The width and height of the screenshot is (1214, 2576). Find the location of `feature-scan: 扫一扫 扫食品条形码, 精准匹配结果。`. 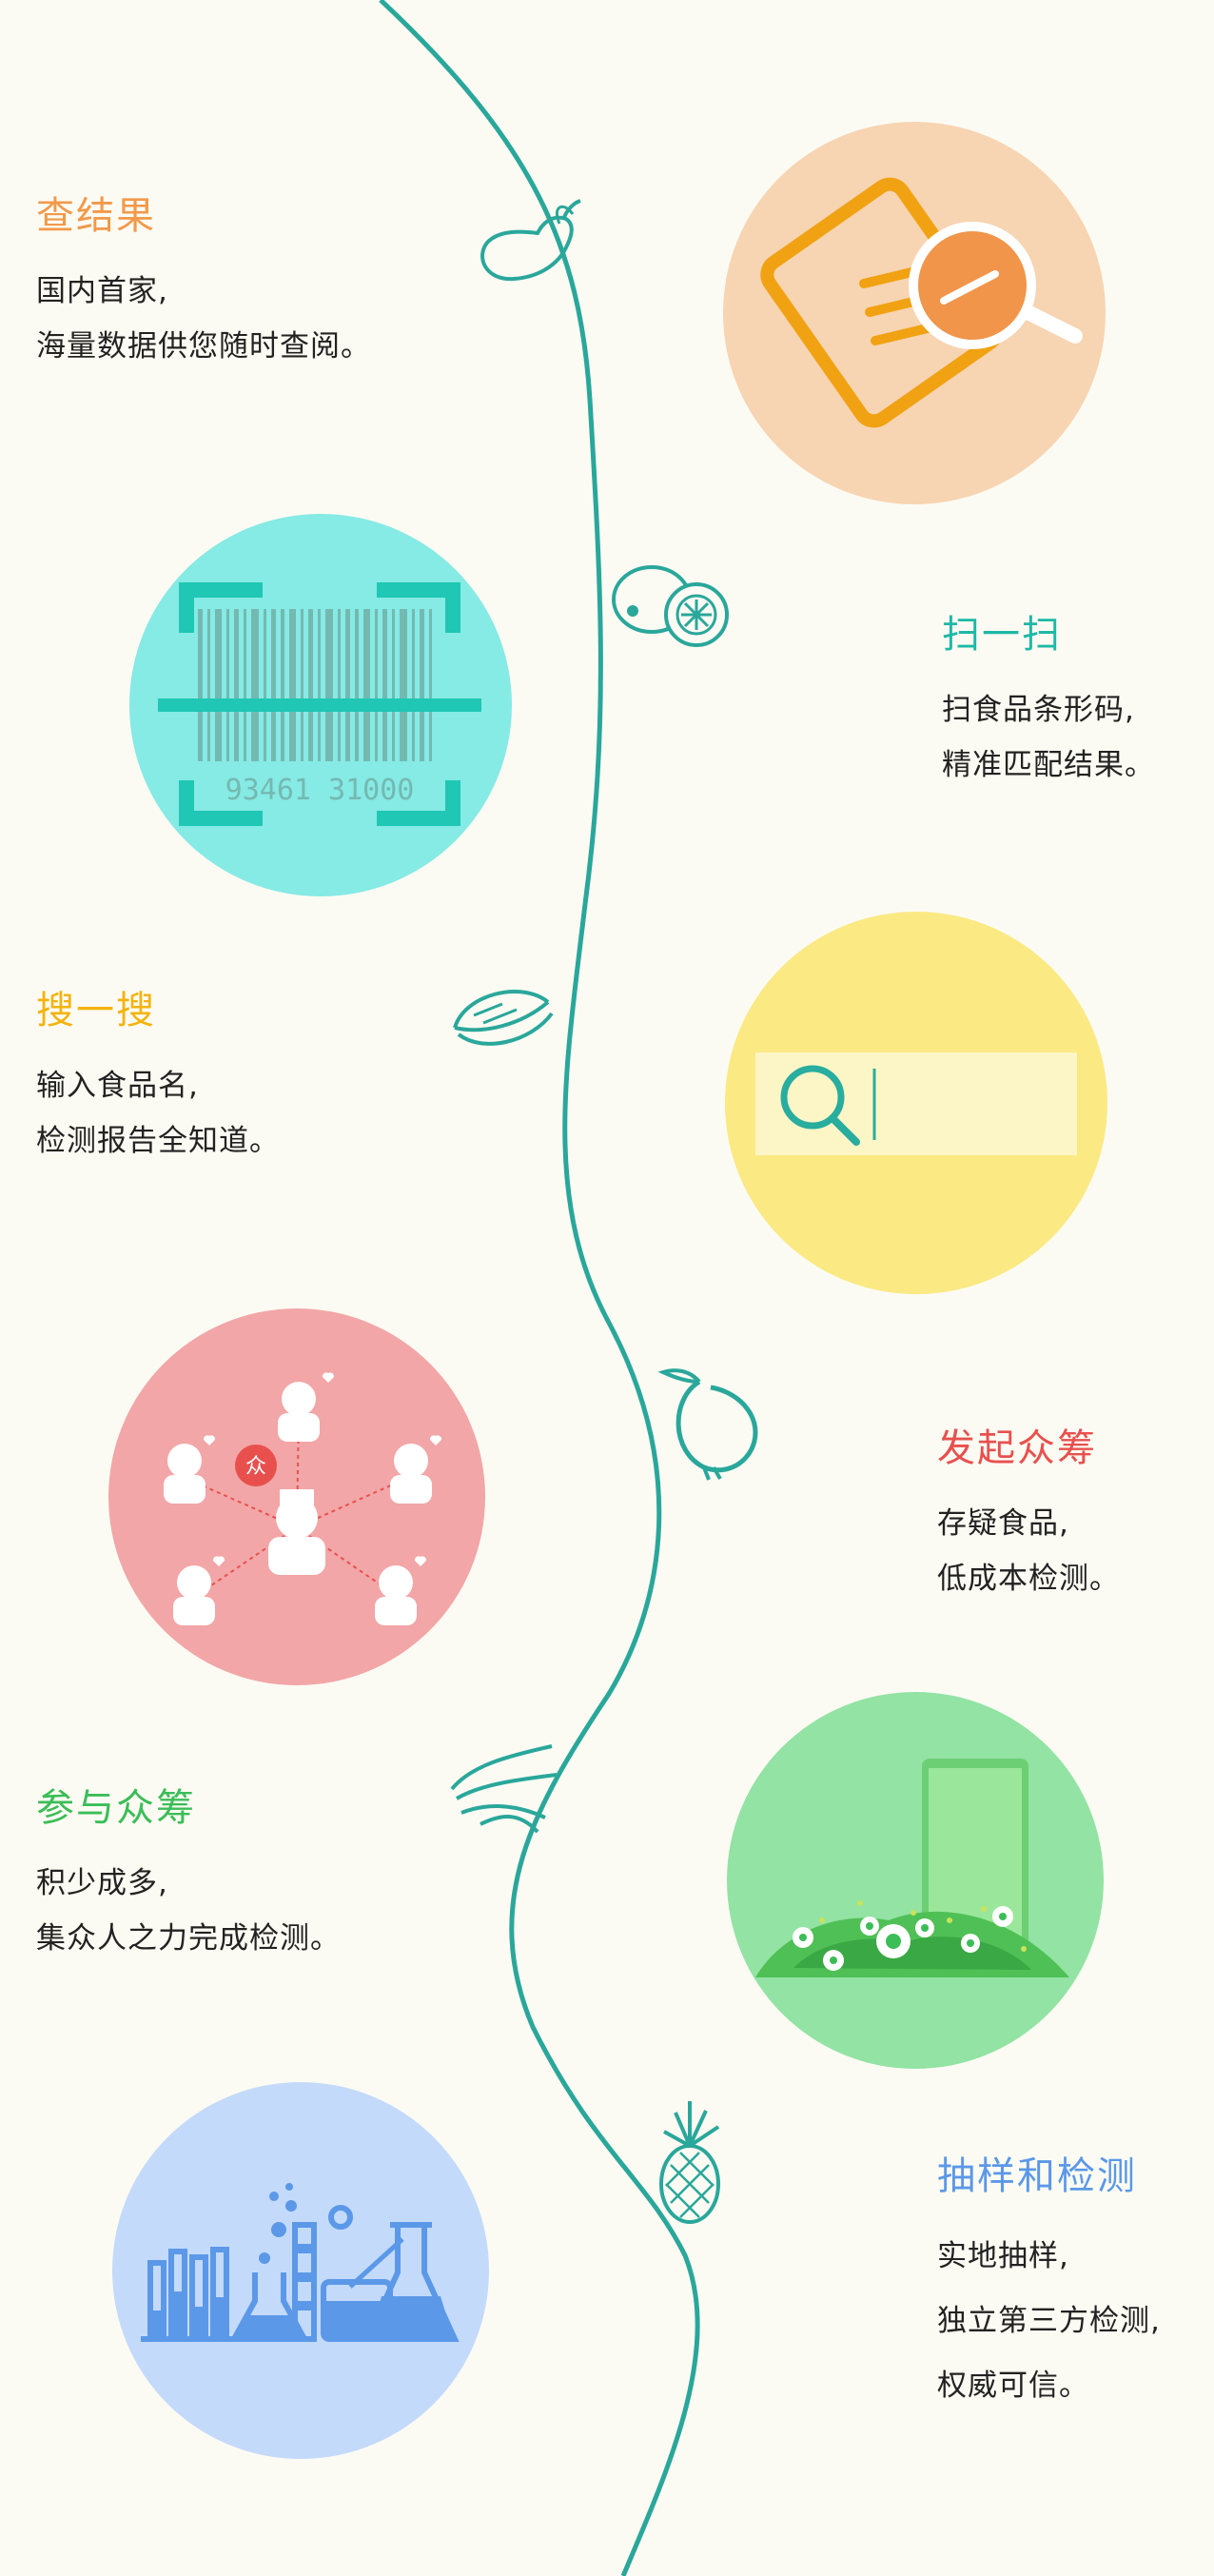

feature-scan: 扫一扫 扫食品条形码, 精准匹配结果。 is located at coordinates (1075, 703).